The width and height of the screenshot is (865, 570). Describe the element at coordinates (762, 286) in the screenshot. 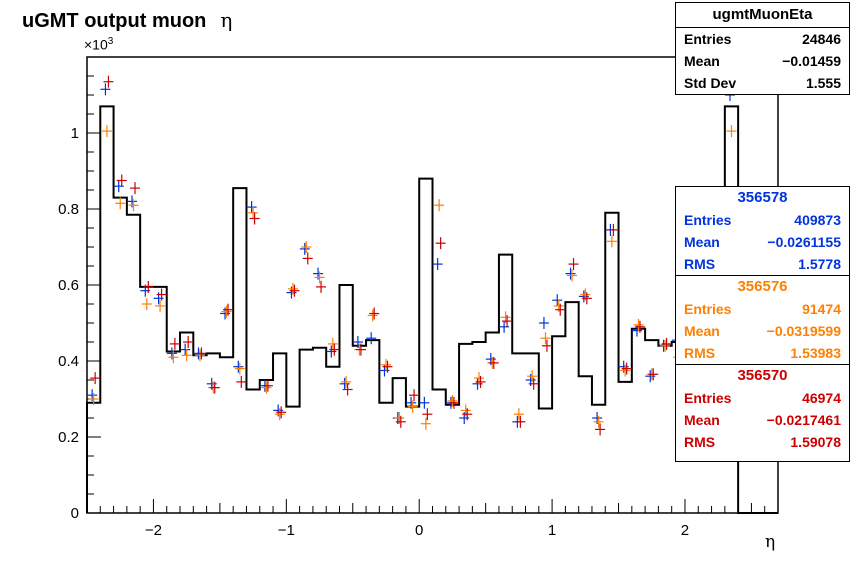

I see `run-header: 356576` at that location.